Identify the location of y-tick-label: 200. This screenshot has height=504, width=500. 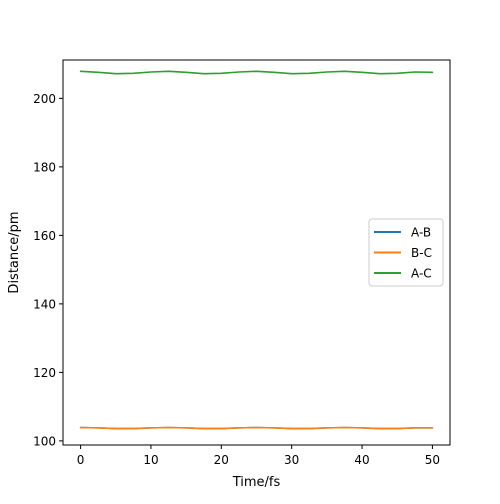
(44, 99).